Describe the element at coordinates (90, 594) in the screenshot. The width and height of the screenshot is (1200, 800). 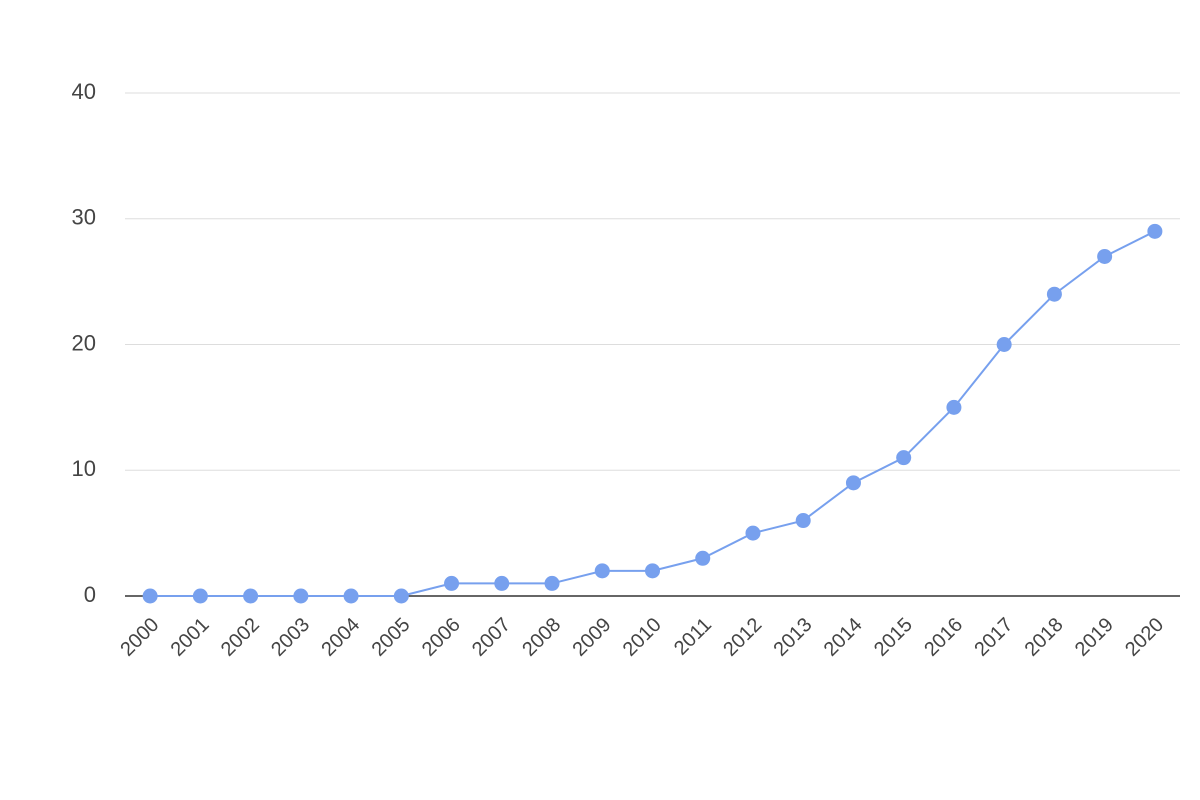
I see `y-tick-label: 0` at that location.